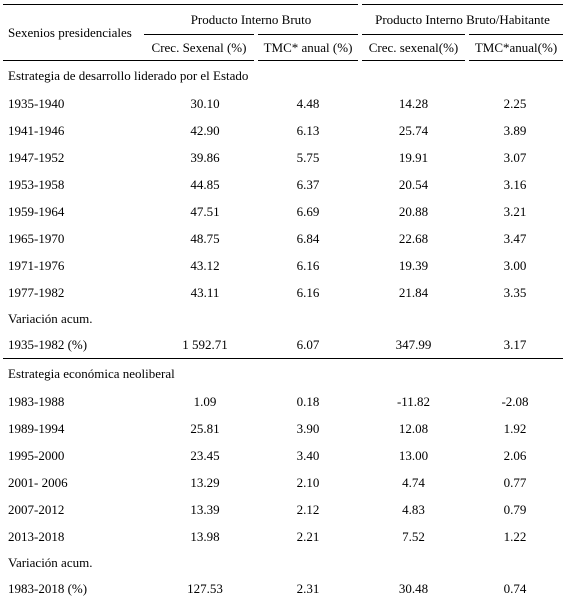  Describe the element at coordinates (515, 401) in the screenshot. I see `hab-tmc-cell: -2.08` at that location.